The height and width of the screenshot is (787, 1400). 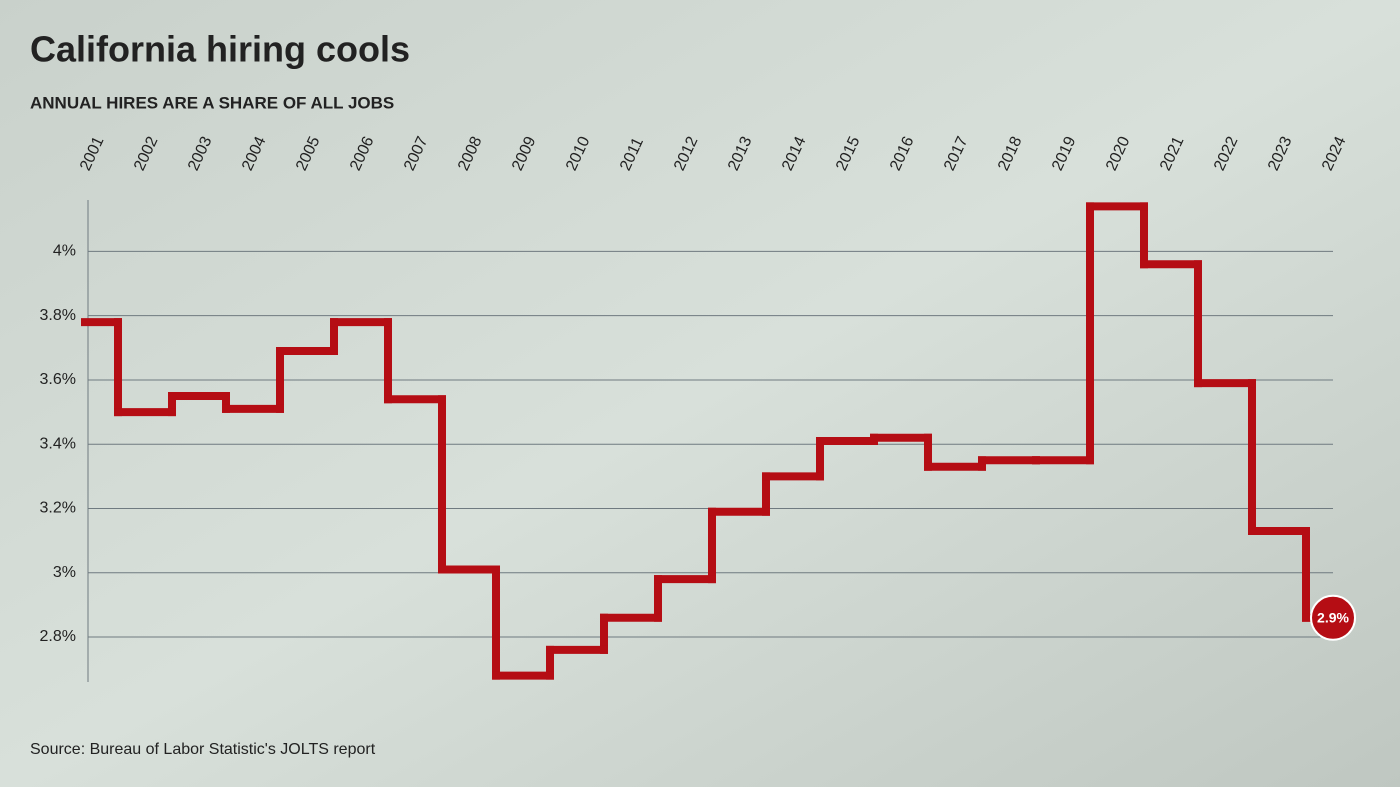 What do you see at coordinates (64, 572) in the screenshot?
I see `y-tick-label: 3%` at bounding box center [64, 572].